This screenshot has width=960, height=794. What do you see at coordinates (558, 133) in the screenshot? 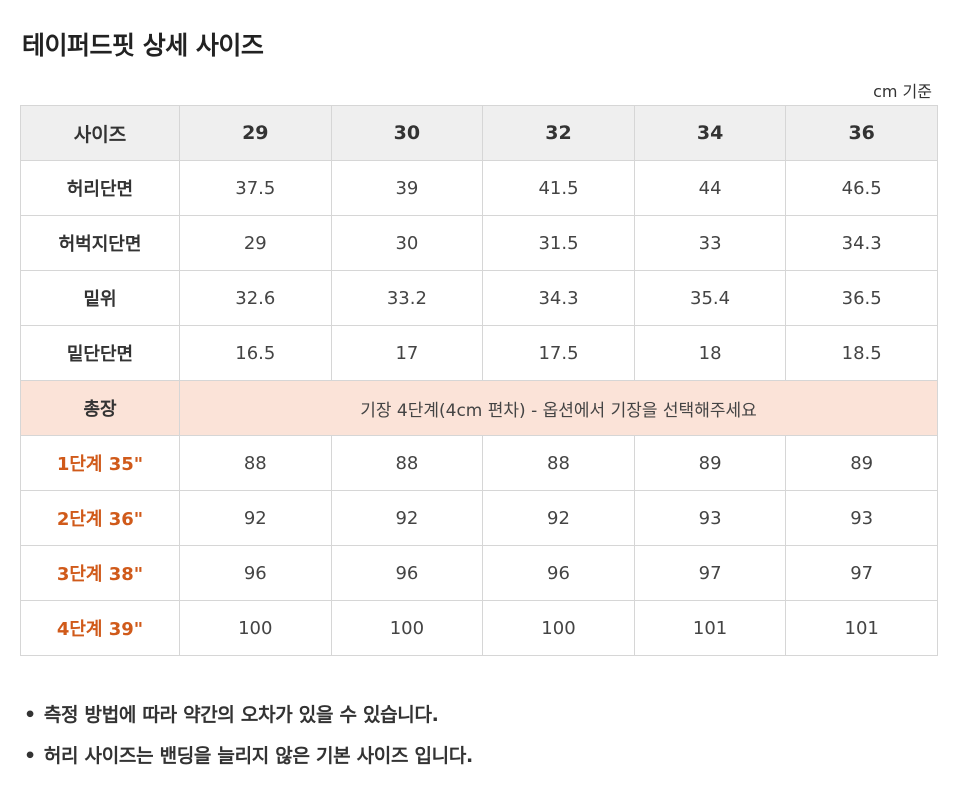
I see `header-size: 32` at bounding box center [558, 133].